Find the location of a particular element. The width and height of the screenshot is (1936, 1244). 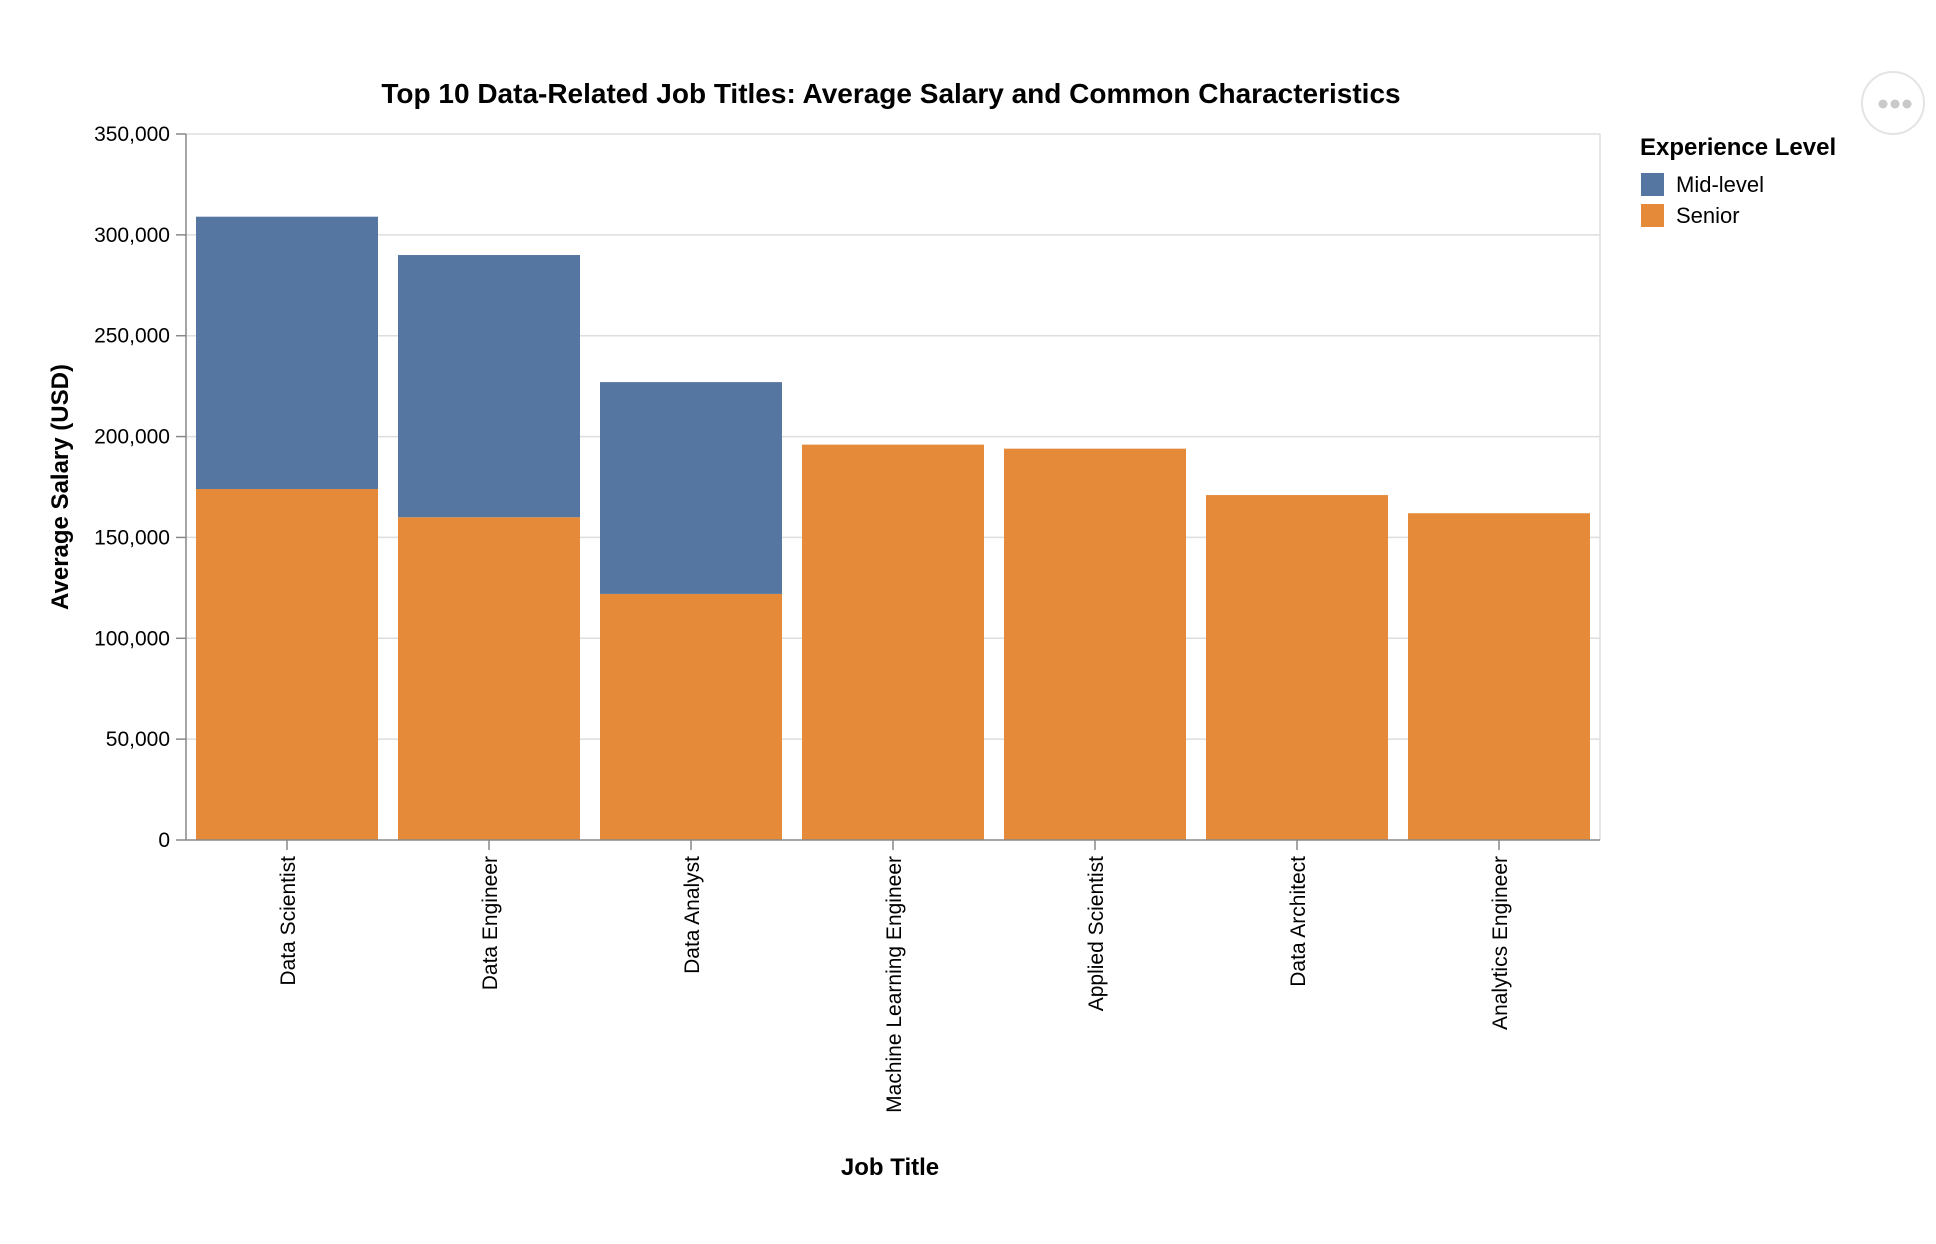

x-tick-label: Analytics Engineer is located at coordinates (1500, 943).